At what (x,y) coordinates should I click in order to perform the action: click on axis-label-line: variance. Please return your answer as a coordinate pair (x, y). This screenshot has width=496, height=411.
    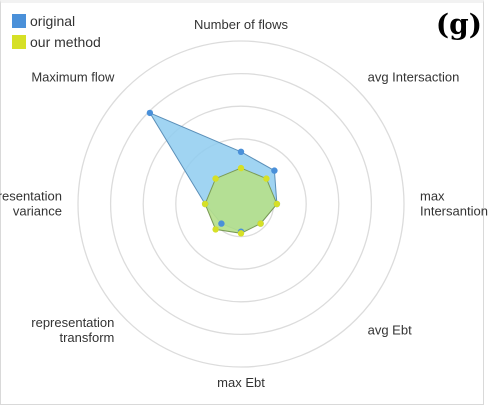
    Looking at the image, I should click on (37, 211).